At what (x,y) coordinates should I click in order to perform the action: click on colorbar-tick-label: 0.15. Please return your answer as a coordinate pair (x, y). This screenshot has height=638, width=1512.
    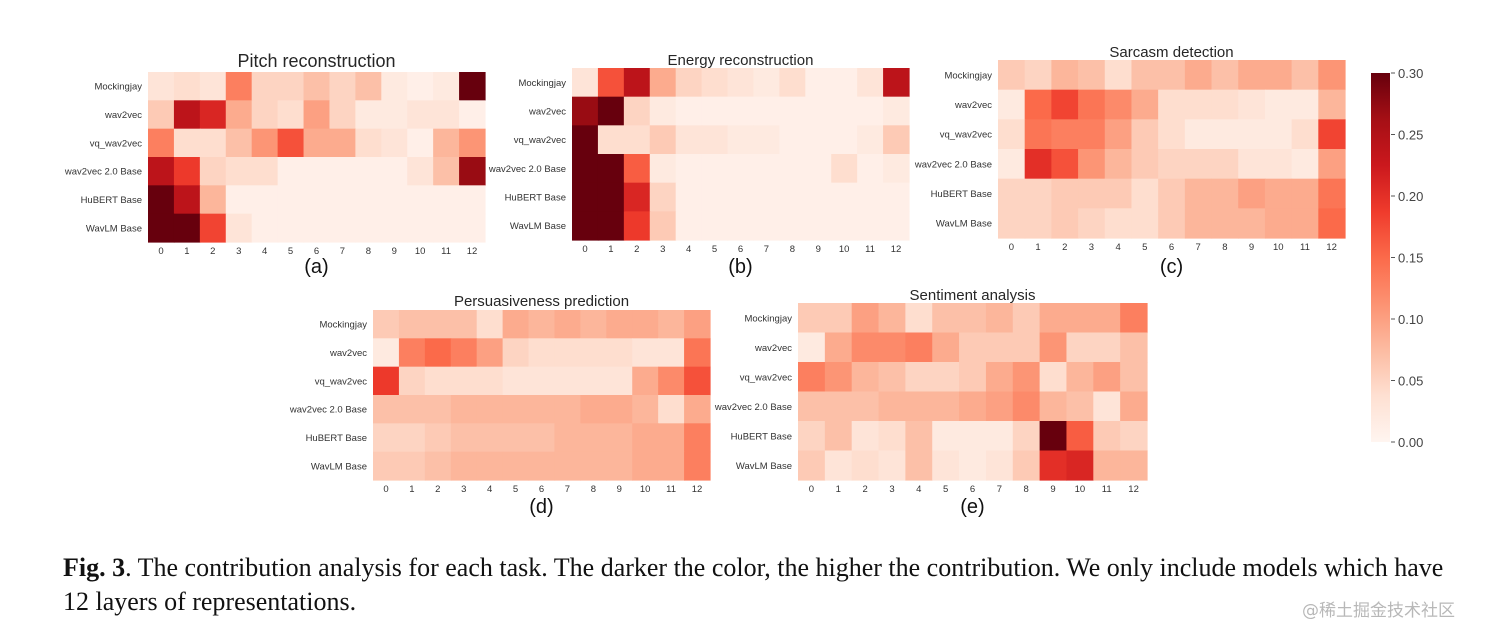
    Looking at the image, I should click on (1410, 258).